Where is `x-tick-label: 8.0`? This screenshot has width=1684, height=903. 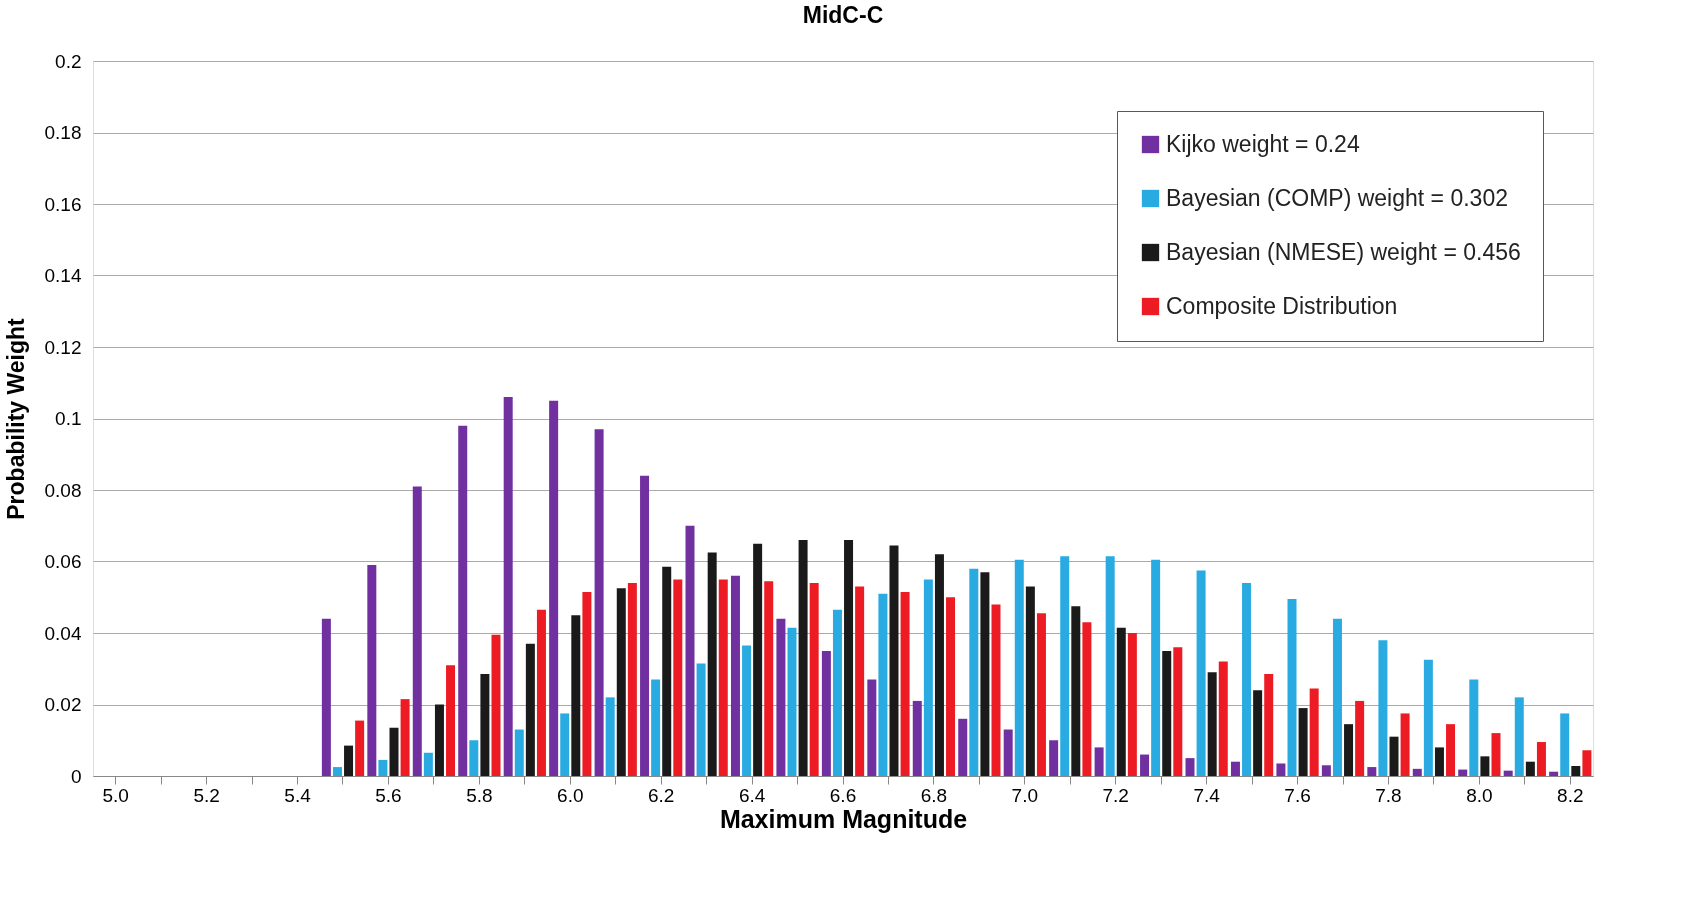 x-tick-label: 8.0 is located at coordinates (1479, 795).